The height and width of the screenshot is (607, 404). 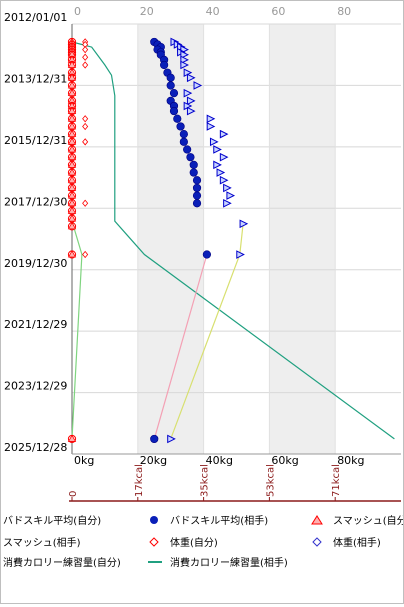 What do you see at coordinates (35, 201) in the screenshot?
I see `y-tick-label-3: 2017/12/30` at bounding box center [35, 201].